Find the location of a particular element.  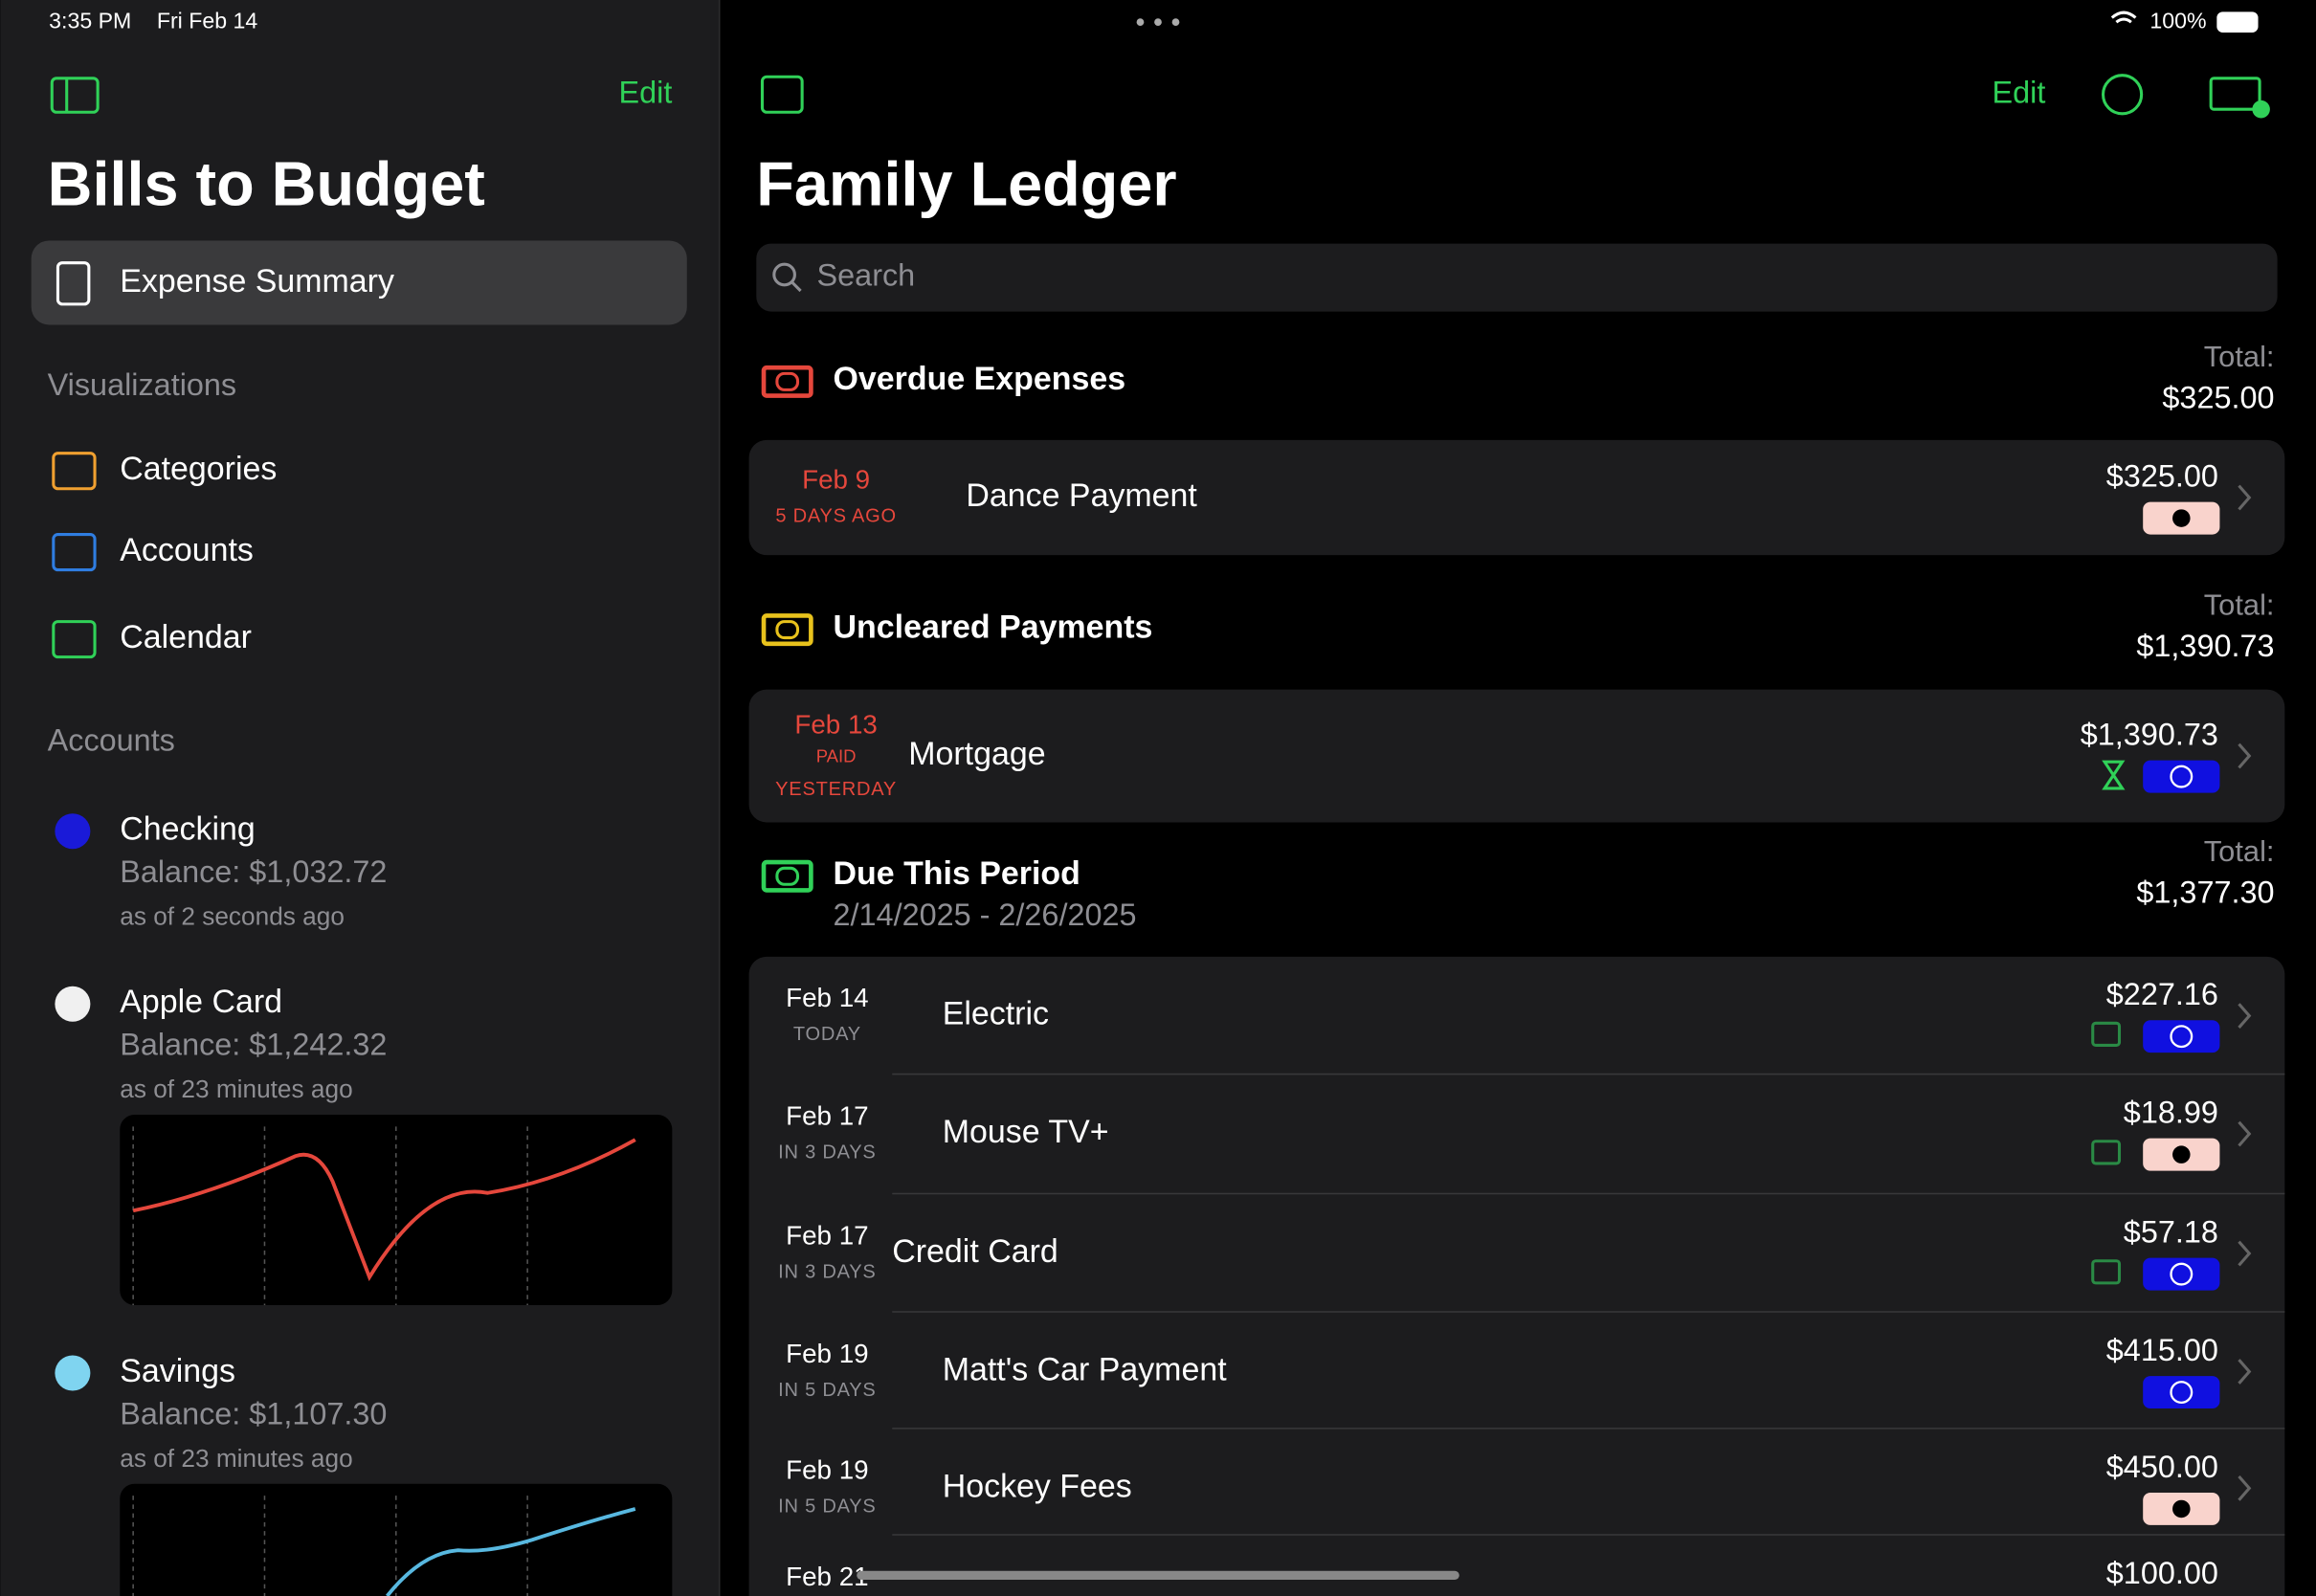

section-title: Uncleared Payments is located at coordinates (994, 627).